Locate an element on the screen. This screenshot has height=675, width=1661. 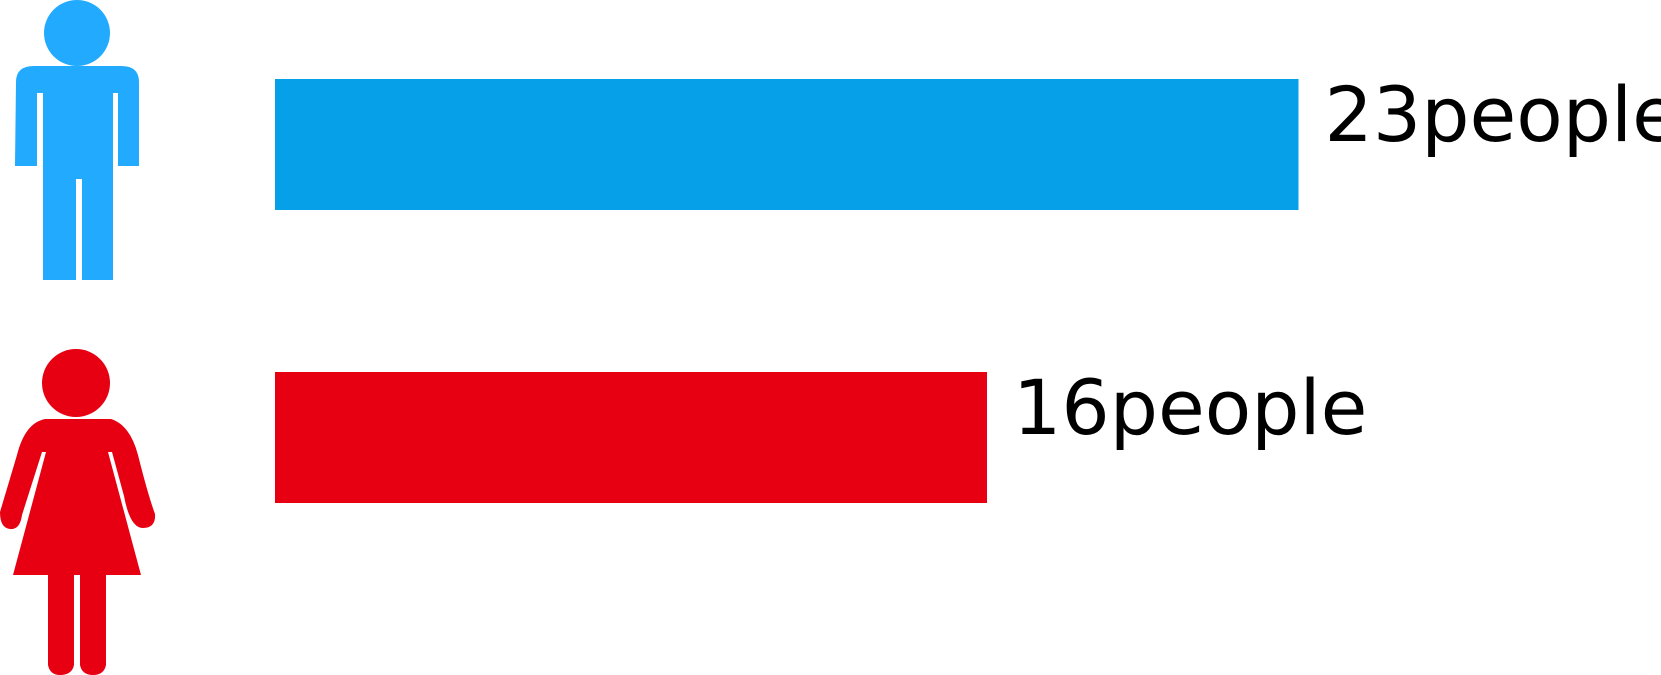
male-person-icon is located at coordinates (77, 140).